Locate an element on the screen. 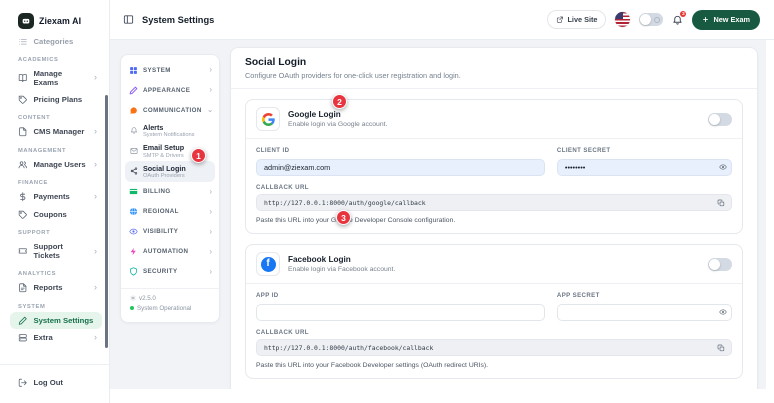  sidebar-item-label: CMS Manager is located at coordinates (59, 132).